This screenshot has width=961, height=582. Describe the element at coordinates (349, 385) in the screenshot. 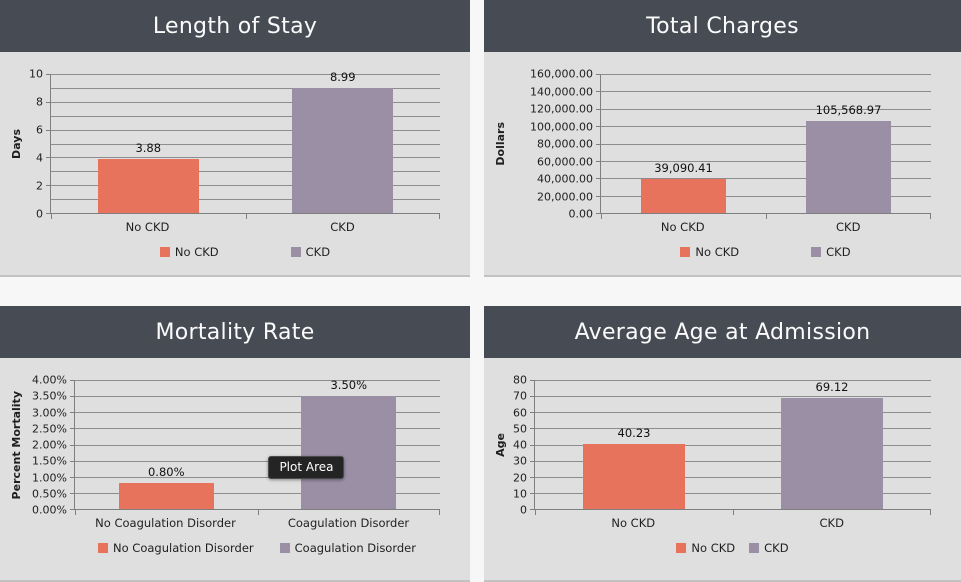

I see `bar-value-label: 3.50%` at that location.